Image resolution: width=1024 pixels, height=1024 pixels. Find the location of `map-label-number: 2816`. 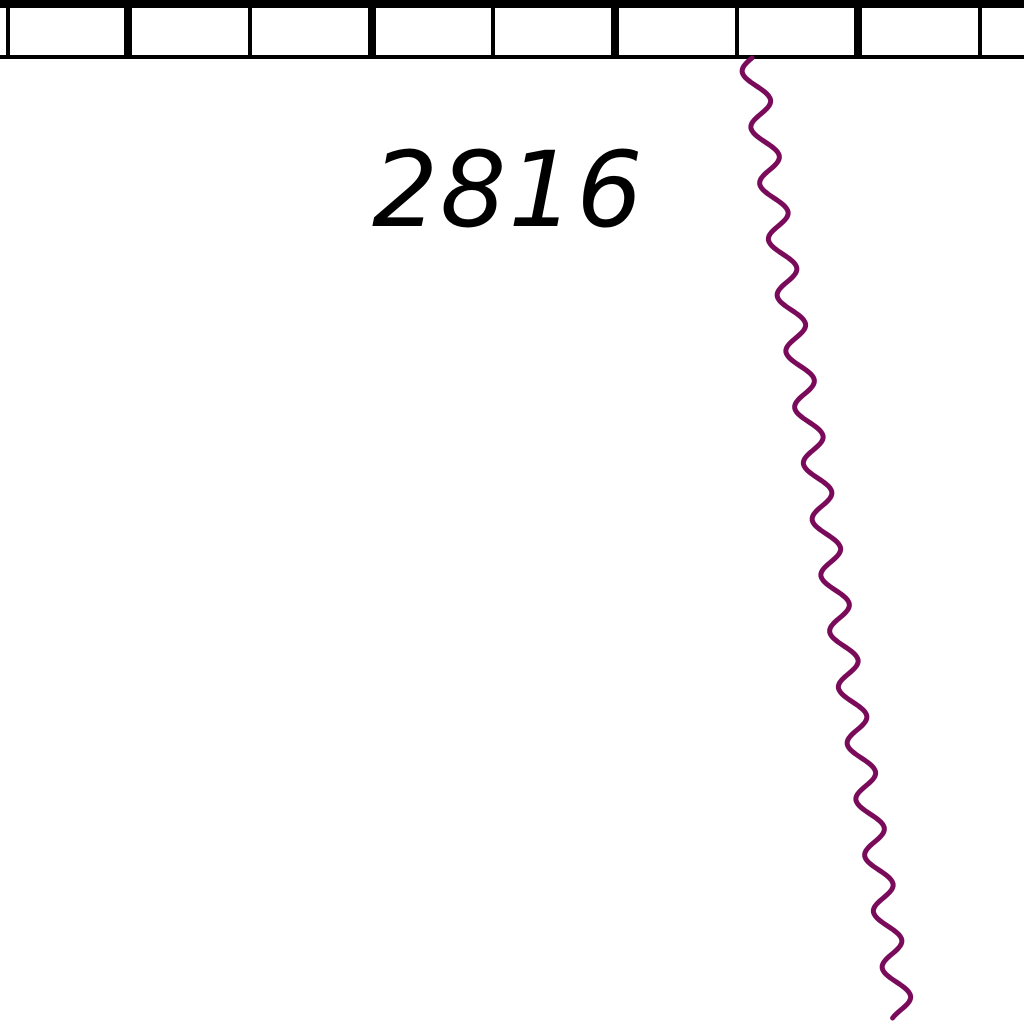

map-label-number: 2816 is located at coordinates (508, 190).